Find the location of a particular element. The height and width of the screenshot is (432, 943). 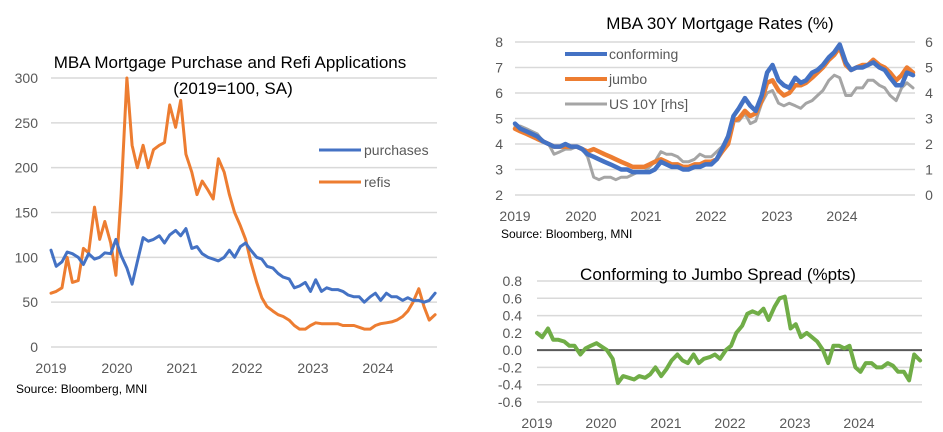

y-tick-label: 0.6 is located at coordinates (513, 298).